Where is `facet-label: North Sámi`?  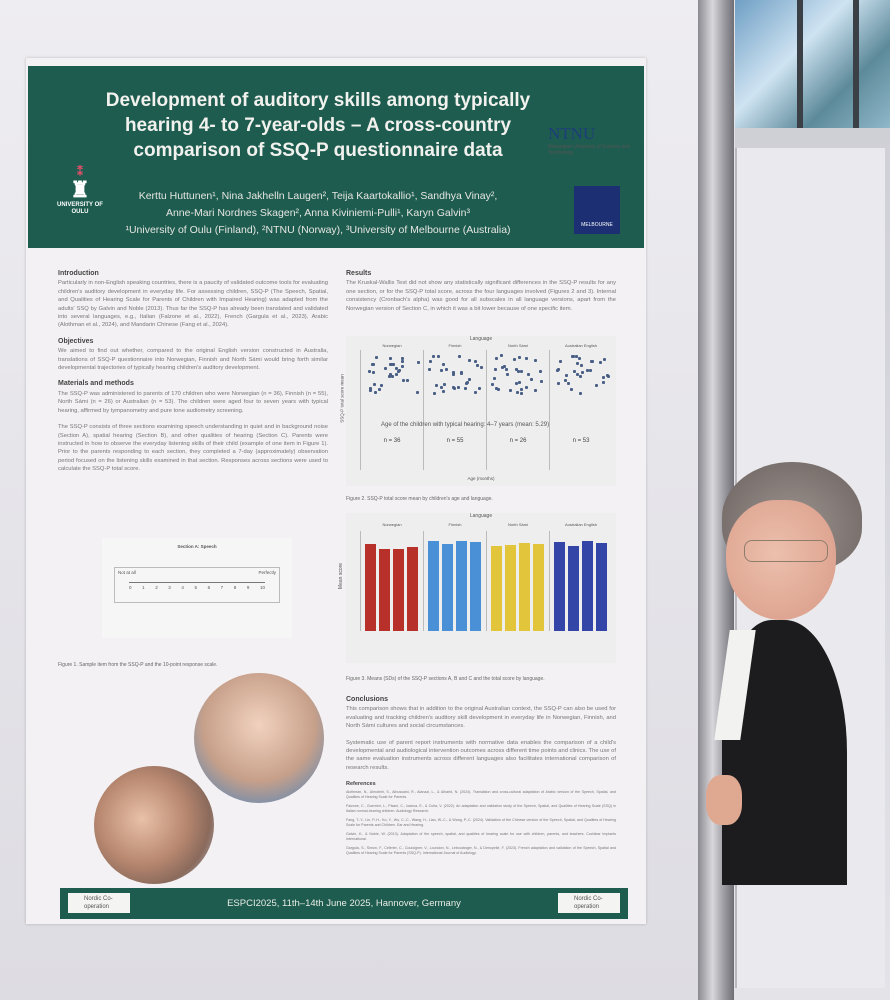
facet-label: North Sámi is located at coordinates (517, 345).